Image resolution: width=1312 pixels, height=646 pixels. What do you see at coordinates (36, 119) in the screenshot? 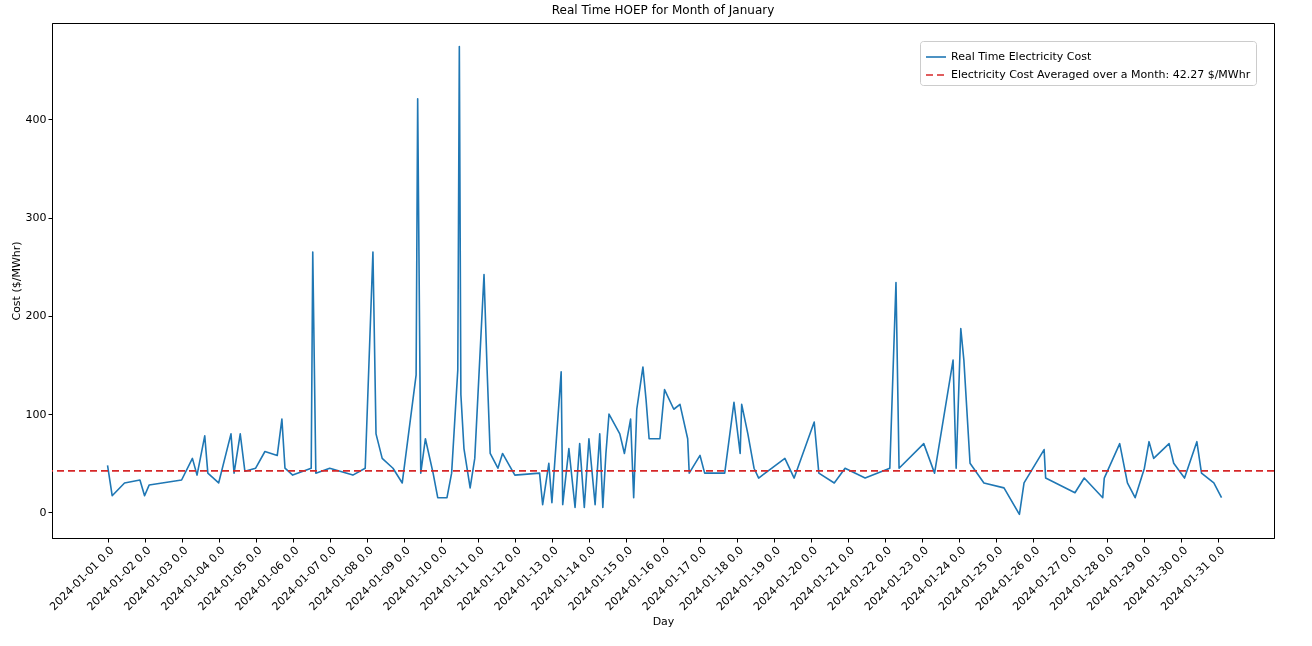
I see `y-tick-label: 400` at bounding box center [36, 119].